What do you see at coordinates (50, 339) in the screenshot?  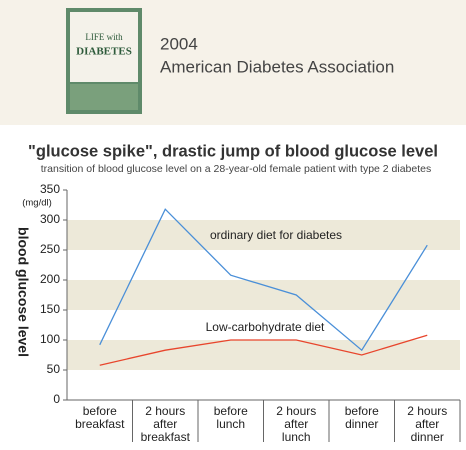 I see `y-tick-label: 100` at bounding box center [50, 339].